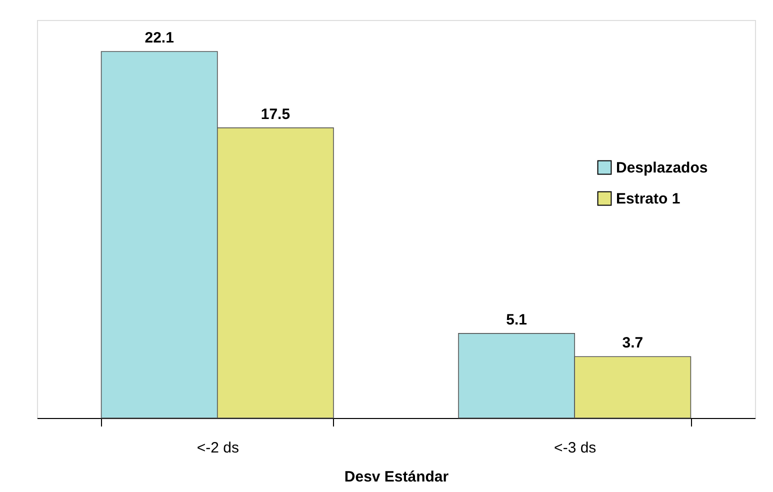  What do you see at coordinates (662, 168) in the screenshot?
I see `legend-label: Desplazados` at bounding box center [662, 168].